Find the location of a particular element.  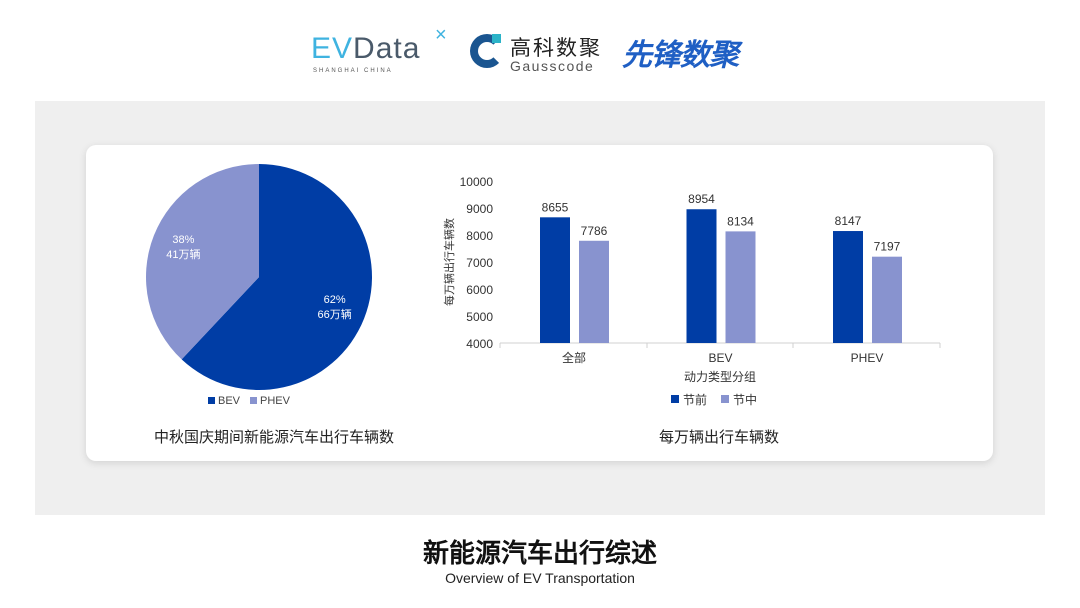

x-tick-label: PHEV is located at coordinates (867, 358).